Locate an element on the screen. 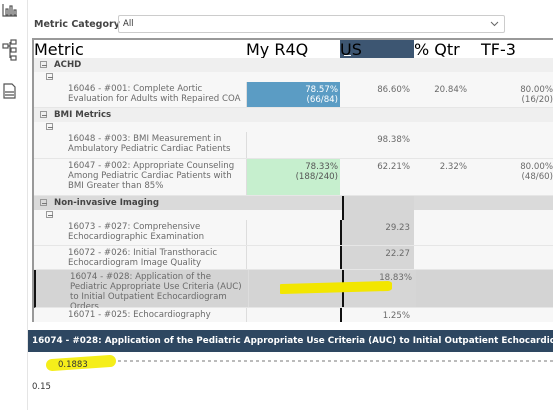  metric-name: 16071 - #025: Echocardiography is located at coordinates (139, 315).